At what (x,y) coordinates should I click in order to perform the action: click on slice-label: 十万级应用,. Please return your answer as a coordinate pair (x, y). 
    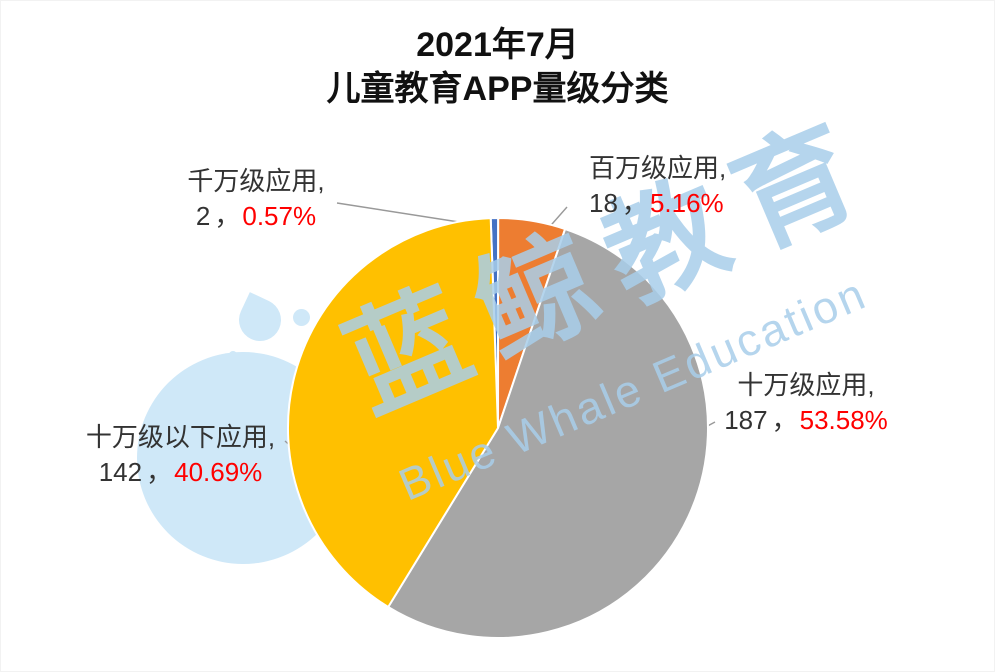
    Looking at the image, I should click on (806, 385).